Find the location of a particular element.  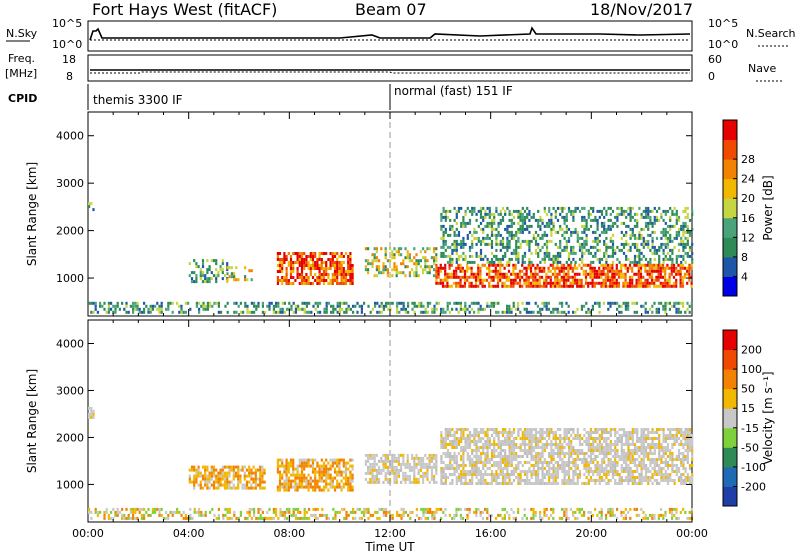

nave-trace is located at coordinates (390, 72).